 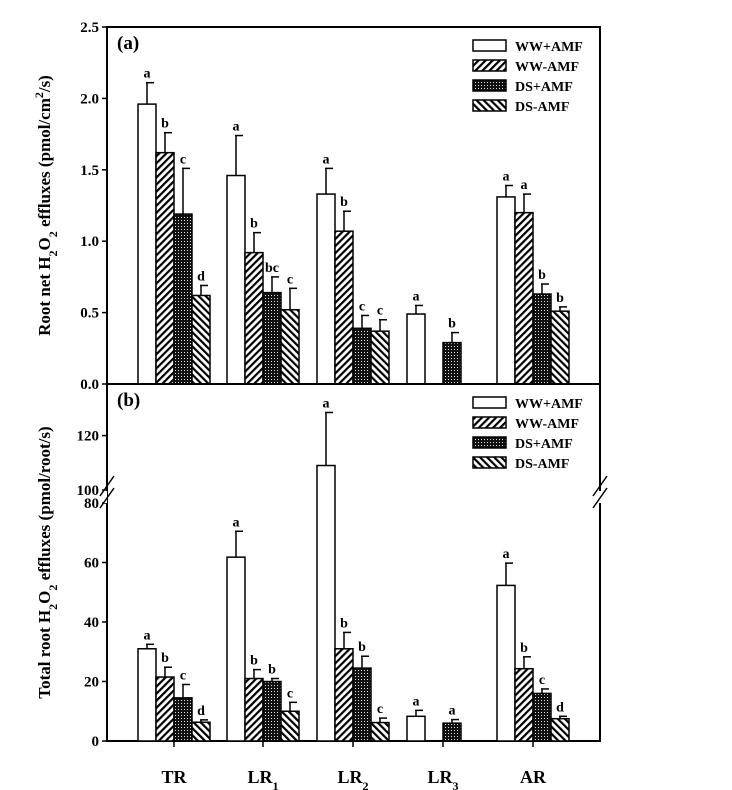 I want to click on y-tick-label: 2.5, so click(x=89, y=28).